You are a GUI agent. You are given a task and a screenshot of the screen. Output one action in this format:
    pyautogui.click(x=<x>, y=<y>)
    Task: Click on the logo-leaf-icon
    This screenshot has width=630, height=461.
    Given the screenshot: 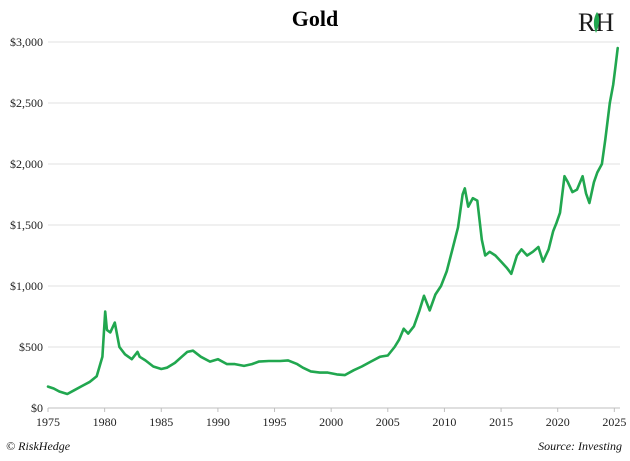 What is the action you would take?
    pyautogui.click(x=596, y=22)
    